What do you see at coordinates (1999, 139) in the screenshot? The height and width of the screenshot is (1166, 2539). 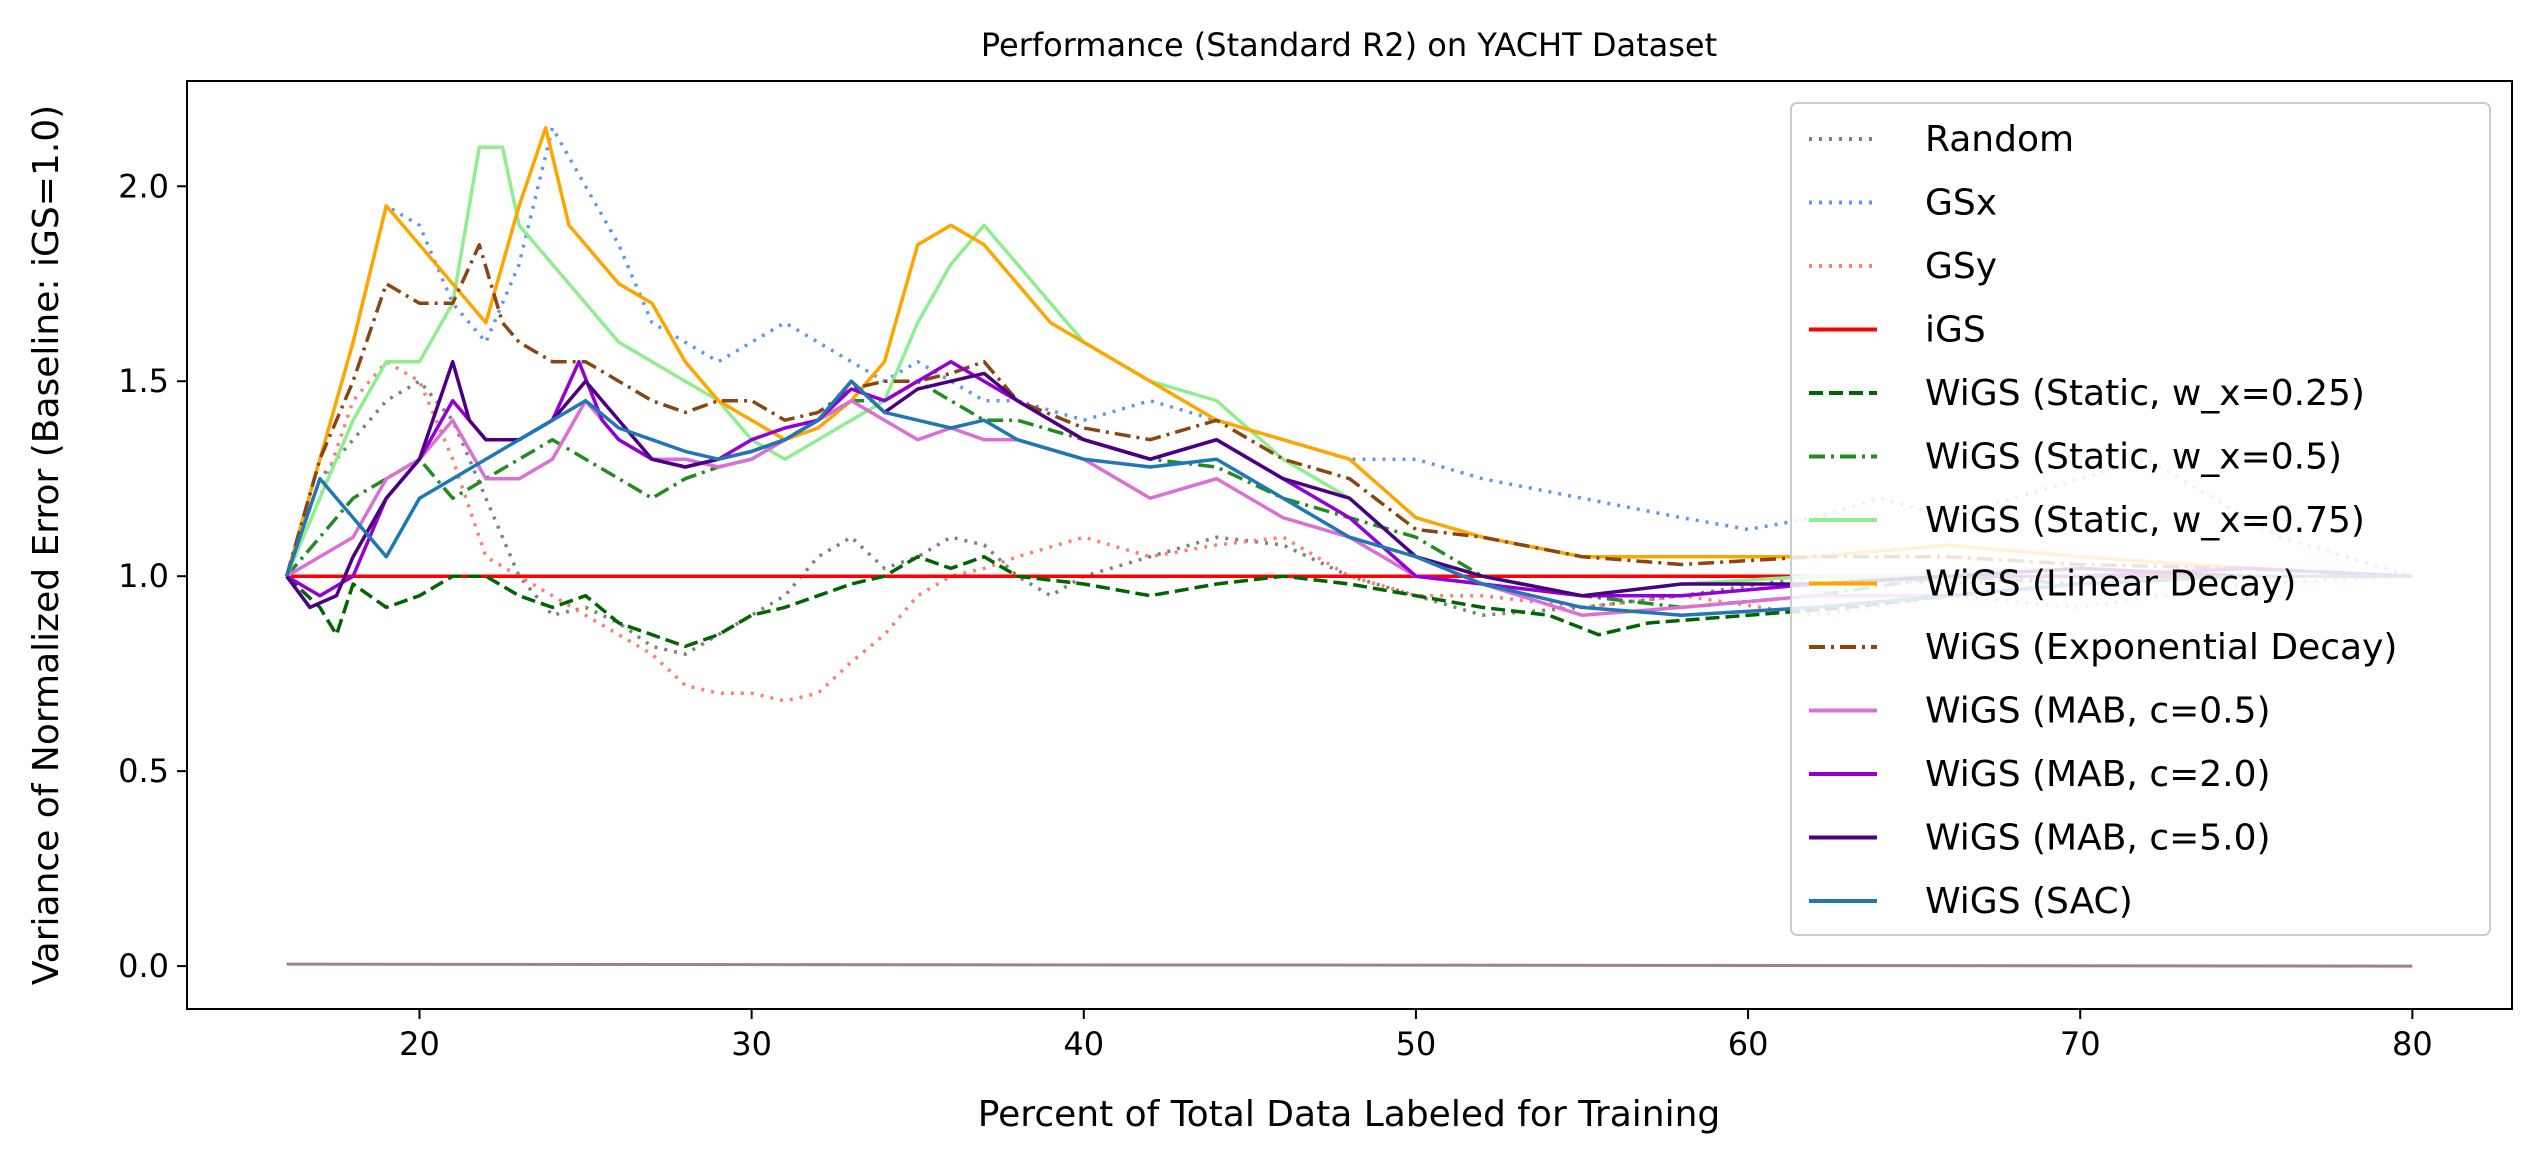 I see `legend-label-random: Random` at bounding box center [1999, 139].